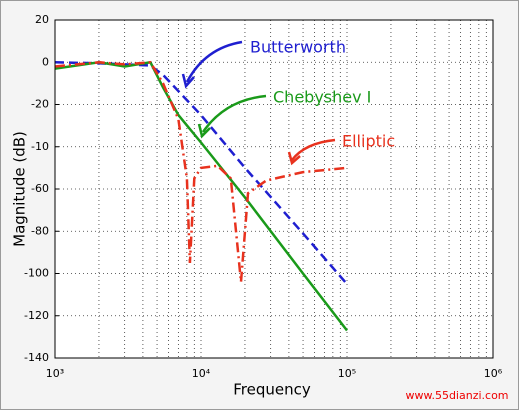  What do you see at coordinates (40, 146) in the screenshot?
I see `y-tick-label: -10` at bounding box center [40, 146].